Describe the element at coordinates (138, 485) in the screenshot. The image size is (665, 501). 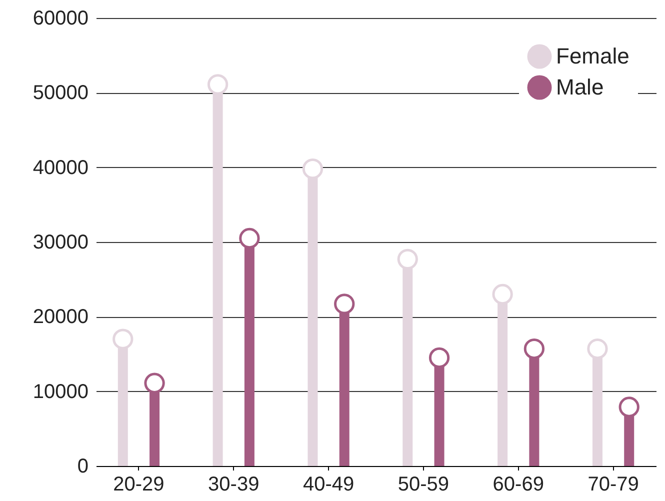
I see `x-tick-label: 20-29` at that location.